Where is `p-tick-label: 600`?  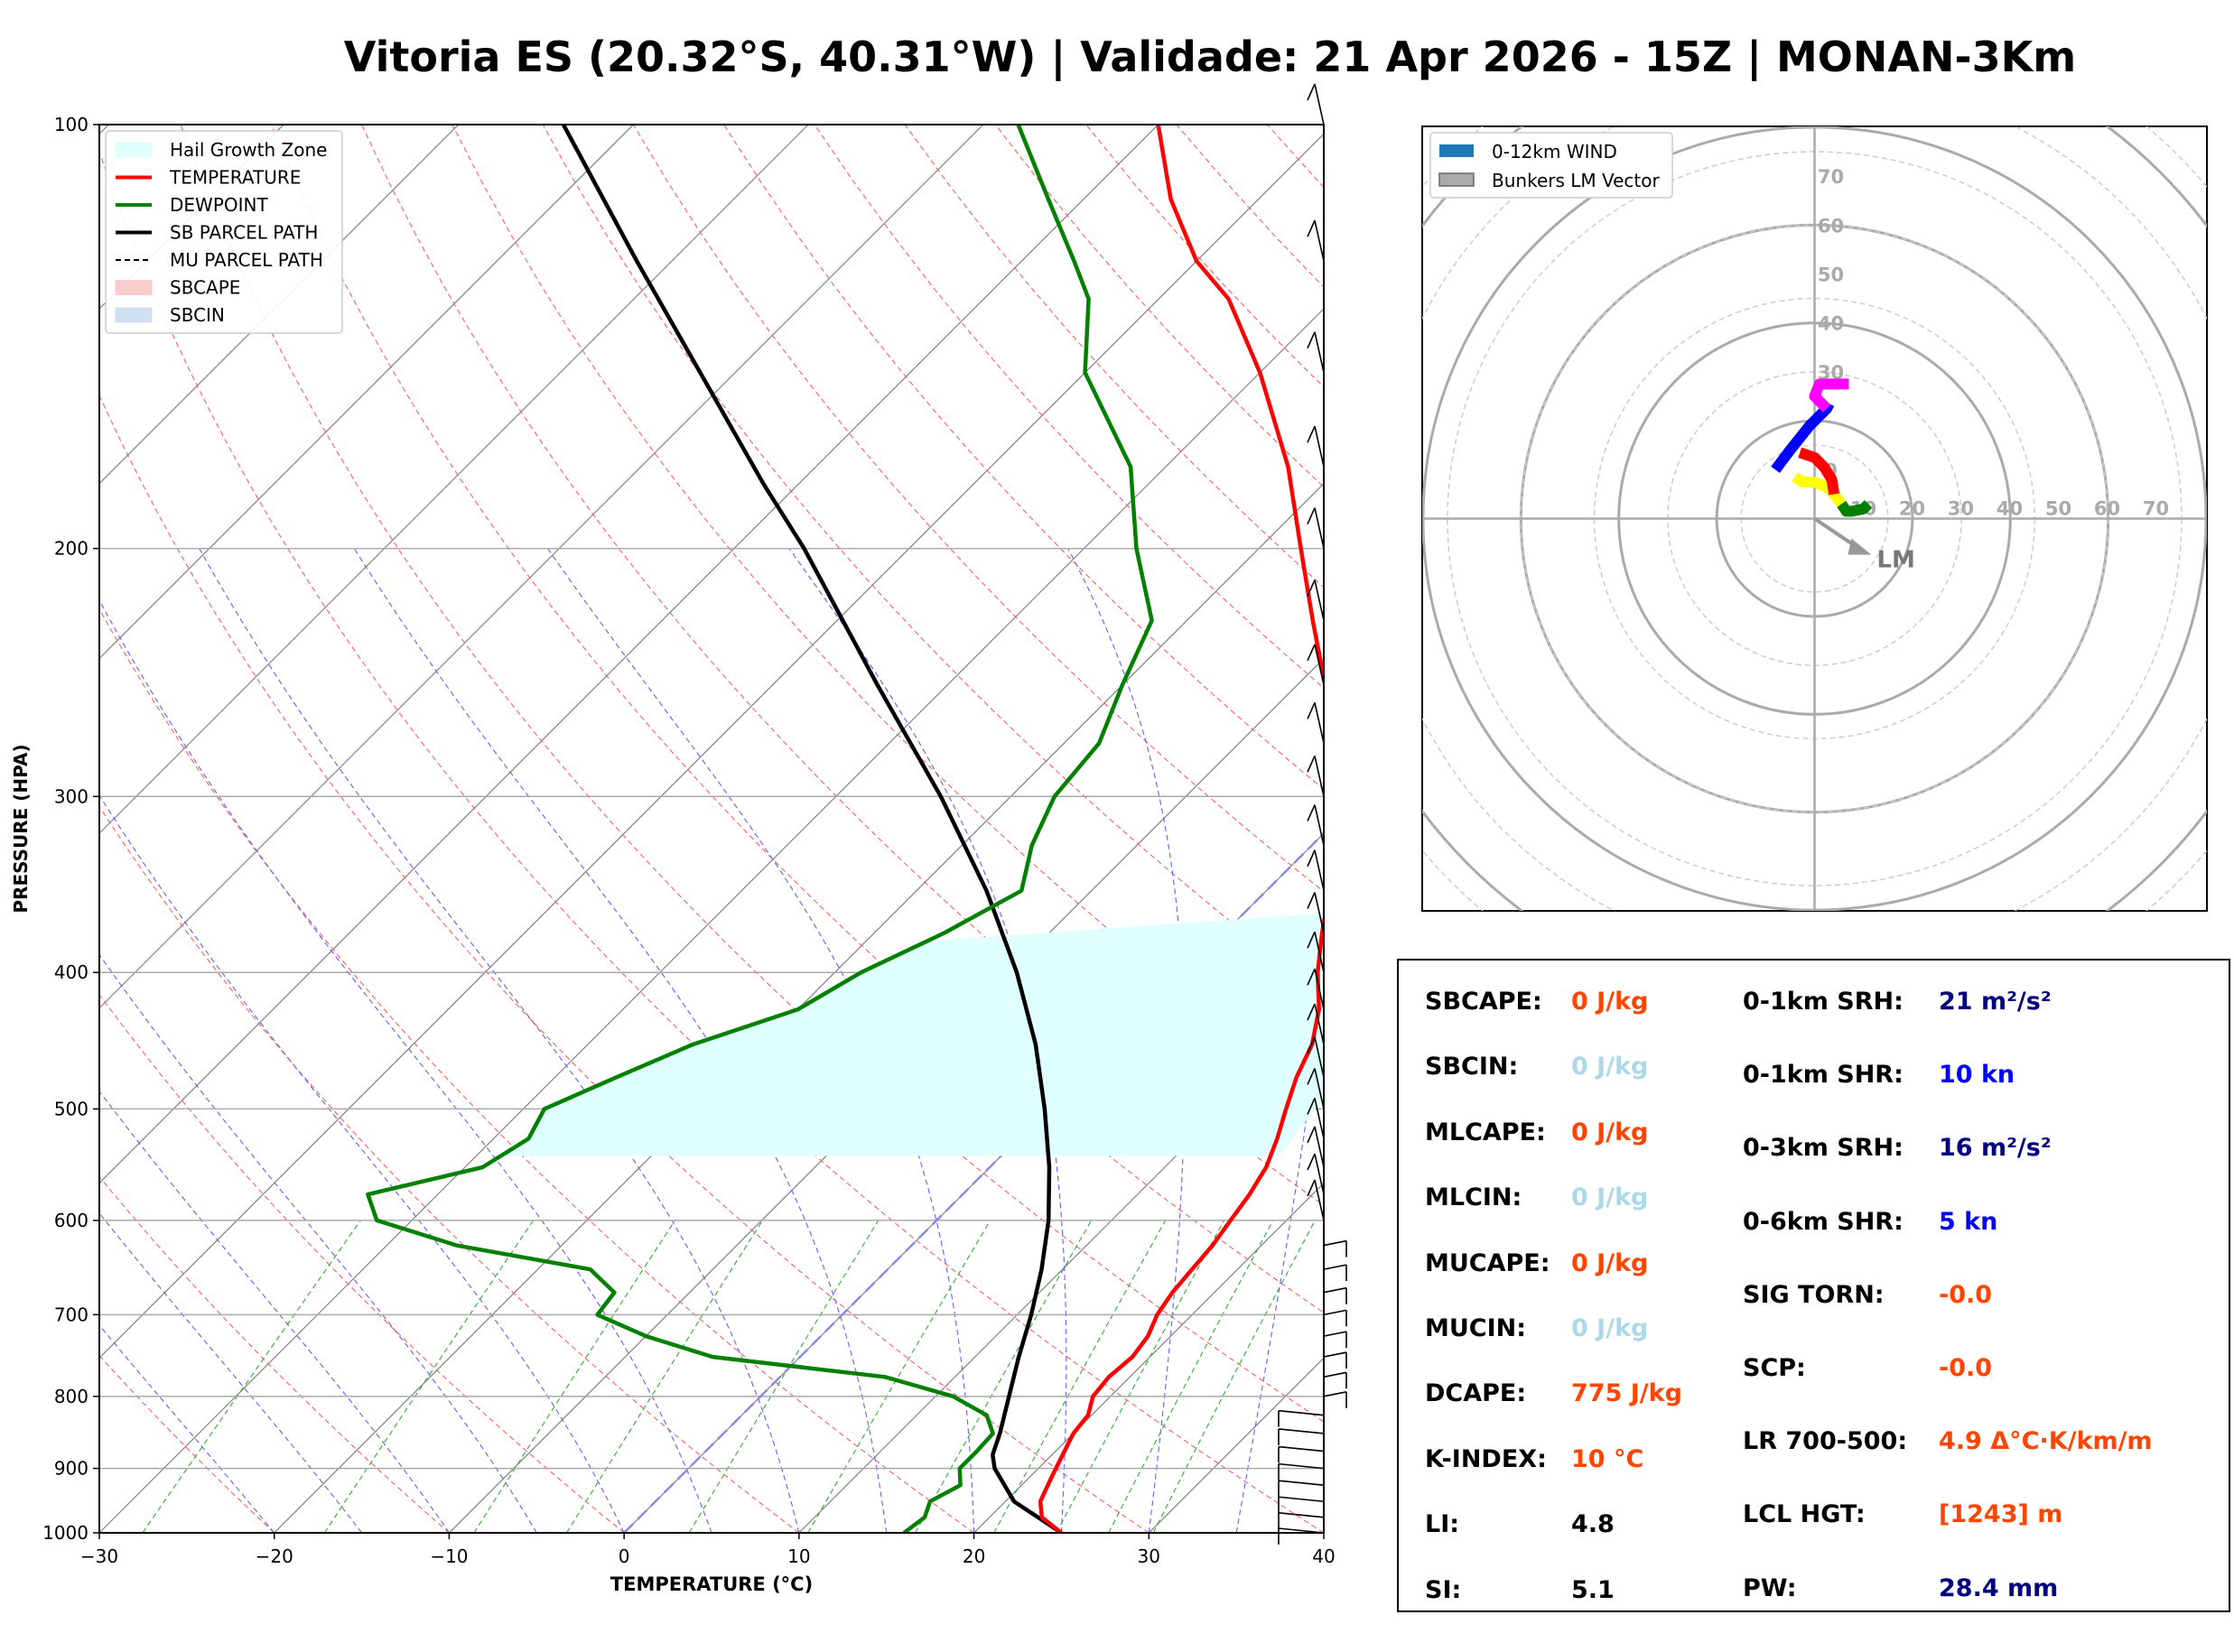
p-tick-label: 600 is located at coordinates (71, 1220).